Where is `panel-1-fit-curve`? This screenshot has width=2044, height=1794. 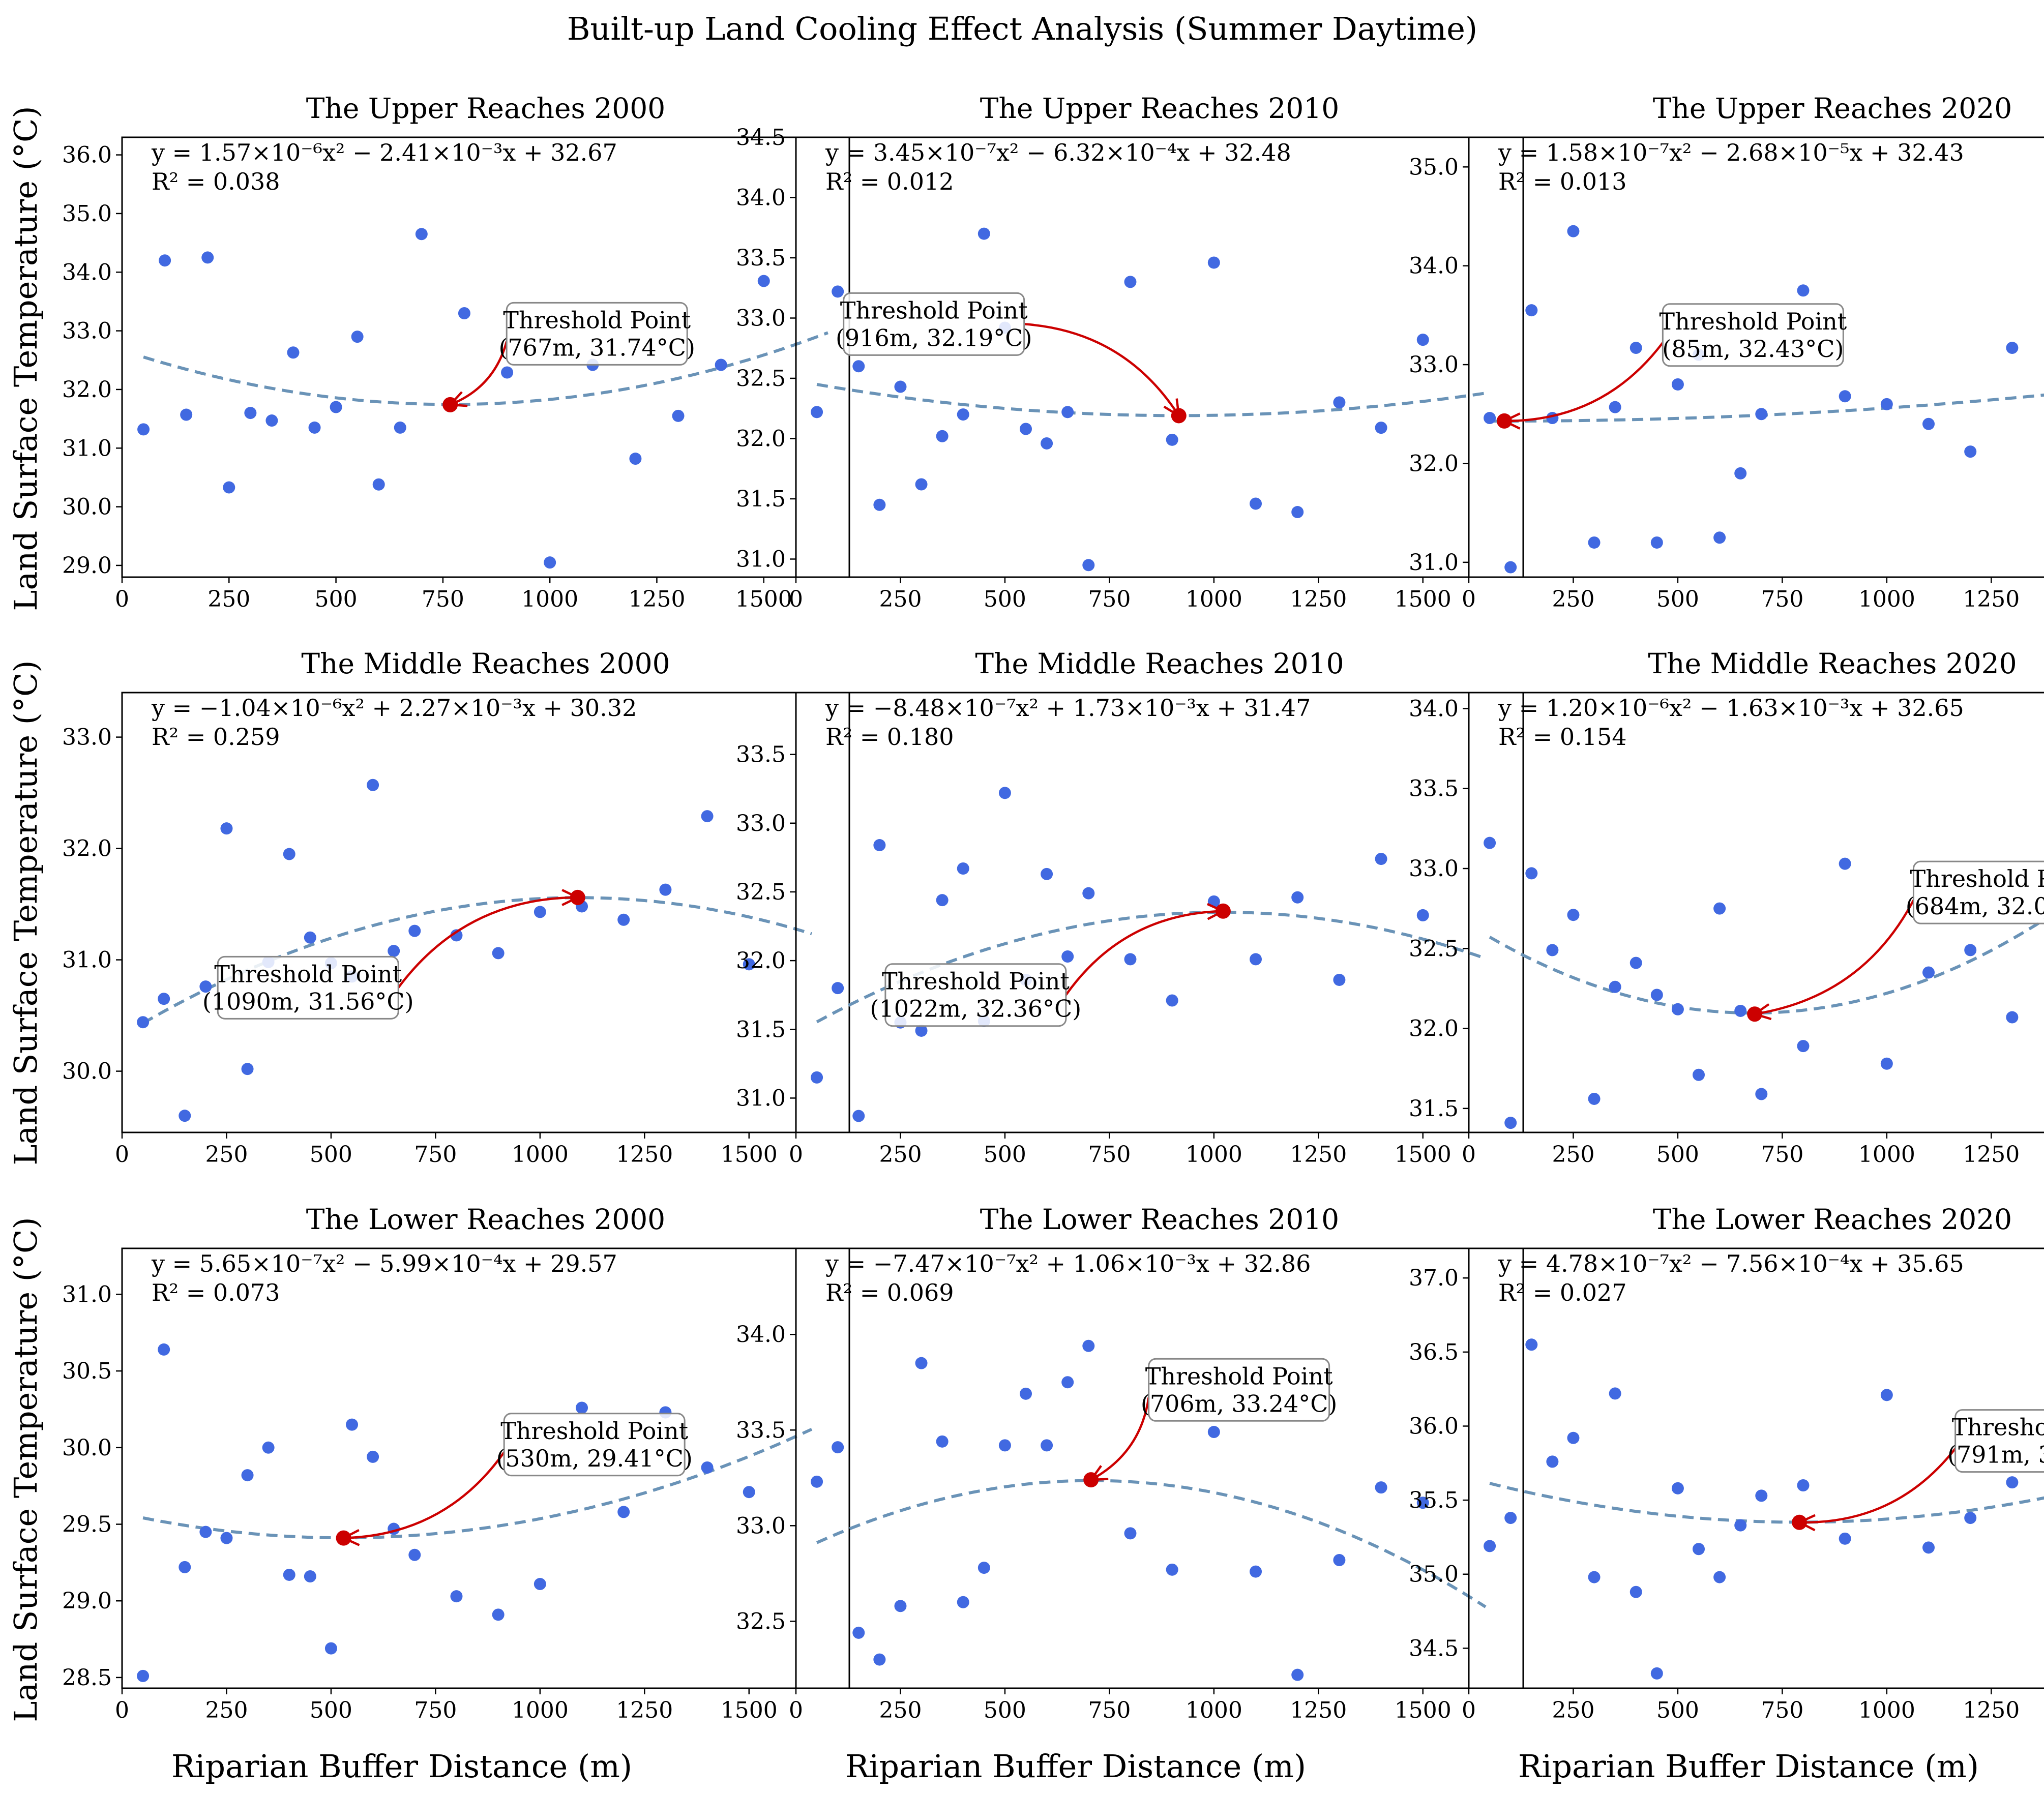
panel-1-fit-curve is located at coordinates (486, 368).